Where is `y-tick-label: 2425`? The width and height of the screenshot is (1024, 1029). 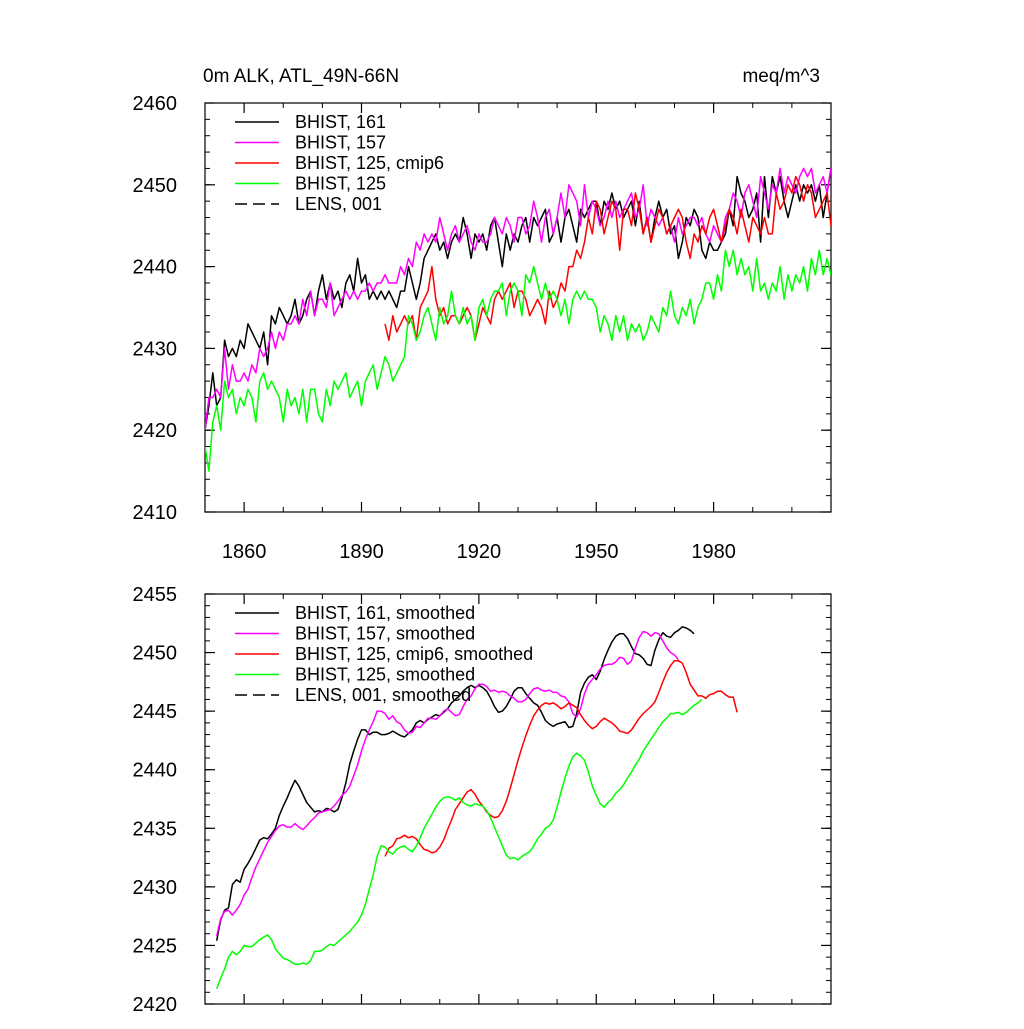 y-tick-label: 2425 is located at coordinates (155, 946).